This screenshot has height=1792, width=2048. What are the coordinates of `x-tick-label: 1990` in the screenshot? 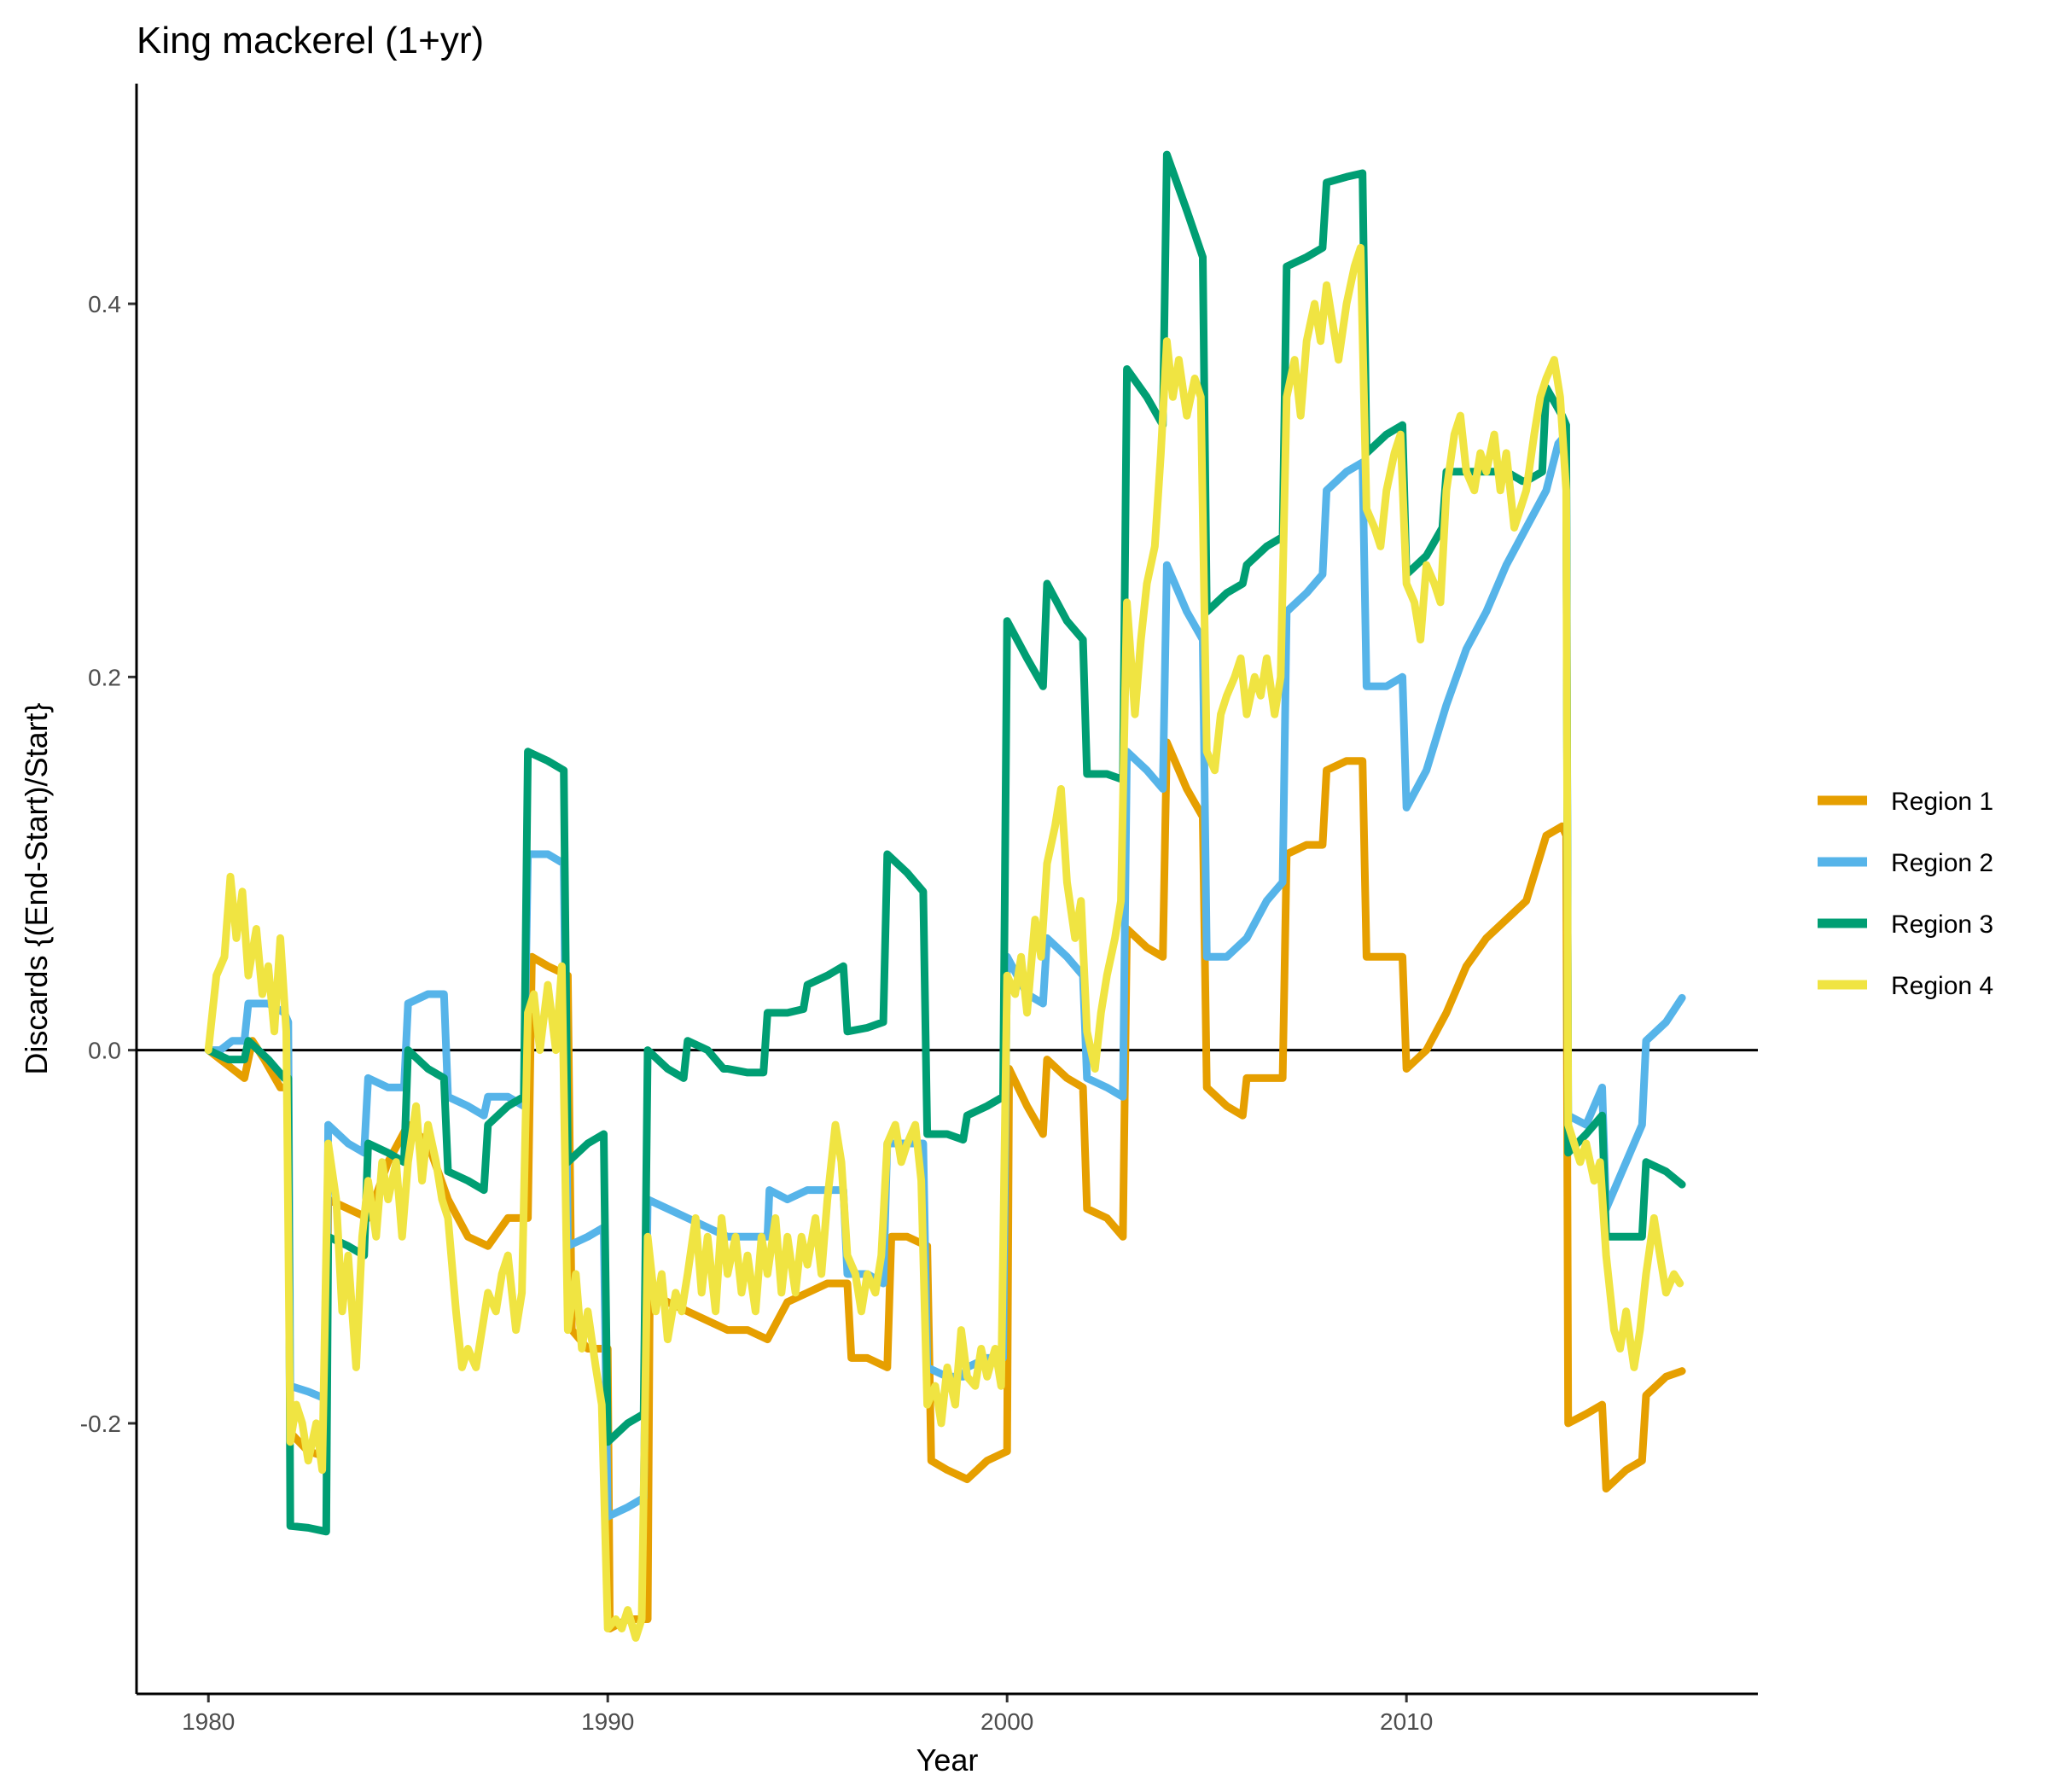 It's located at (607, 1721).